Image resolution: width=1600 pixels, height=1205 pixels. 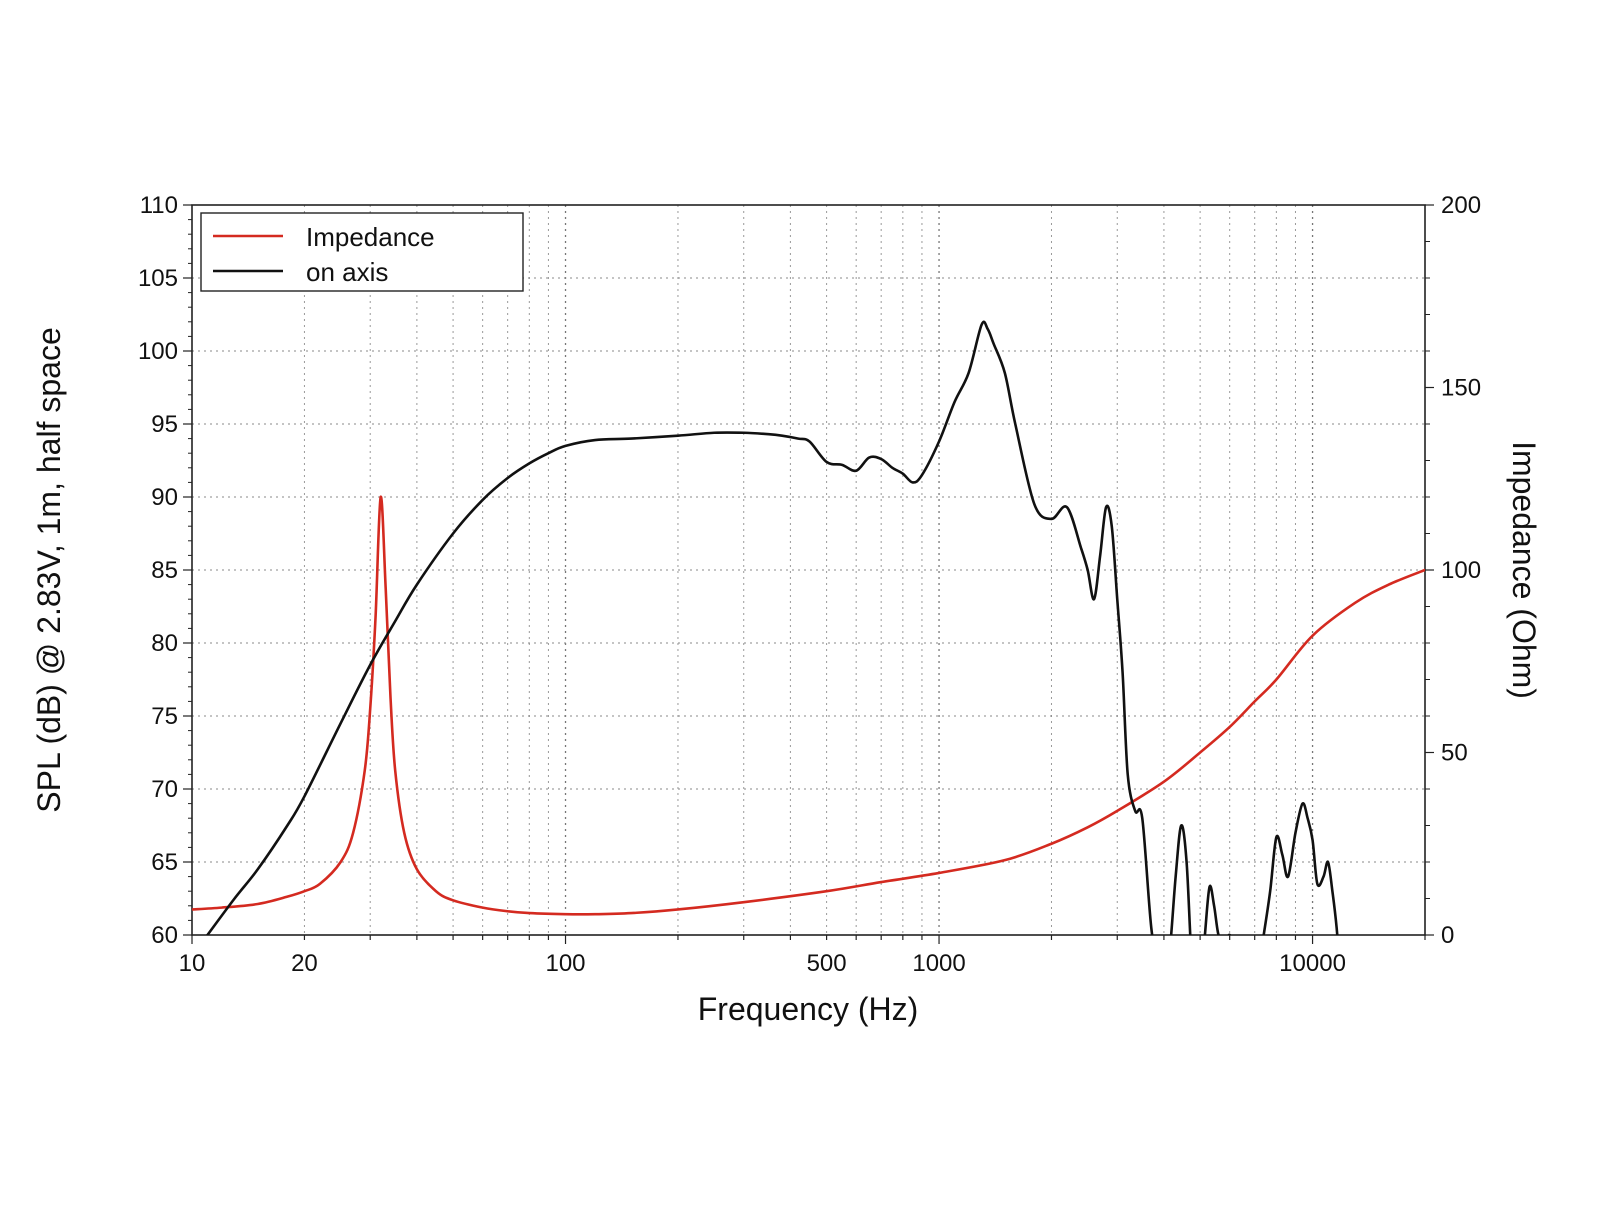 I want to click on x-tick-label: 10, so click(x=192, y=963).